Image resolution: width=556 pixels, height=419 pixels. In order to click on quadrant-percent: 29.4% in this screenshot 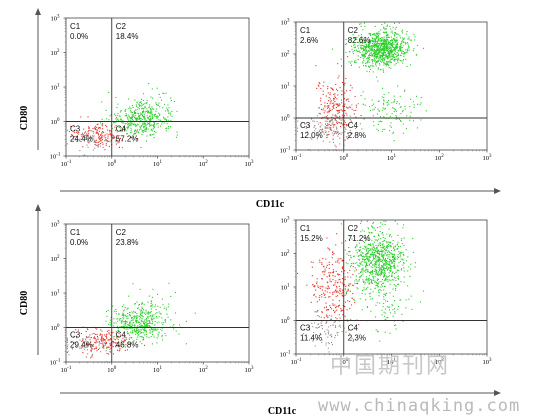, I will do `click(81, 345)`.